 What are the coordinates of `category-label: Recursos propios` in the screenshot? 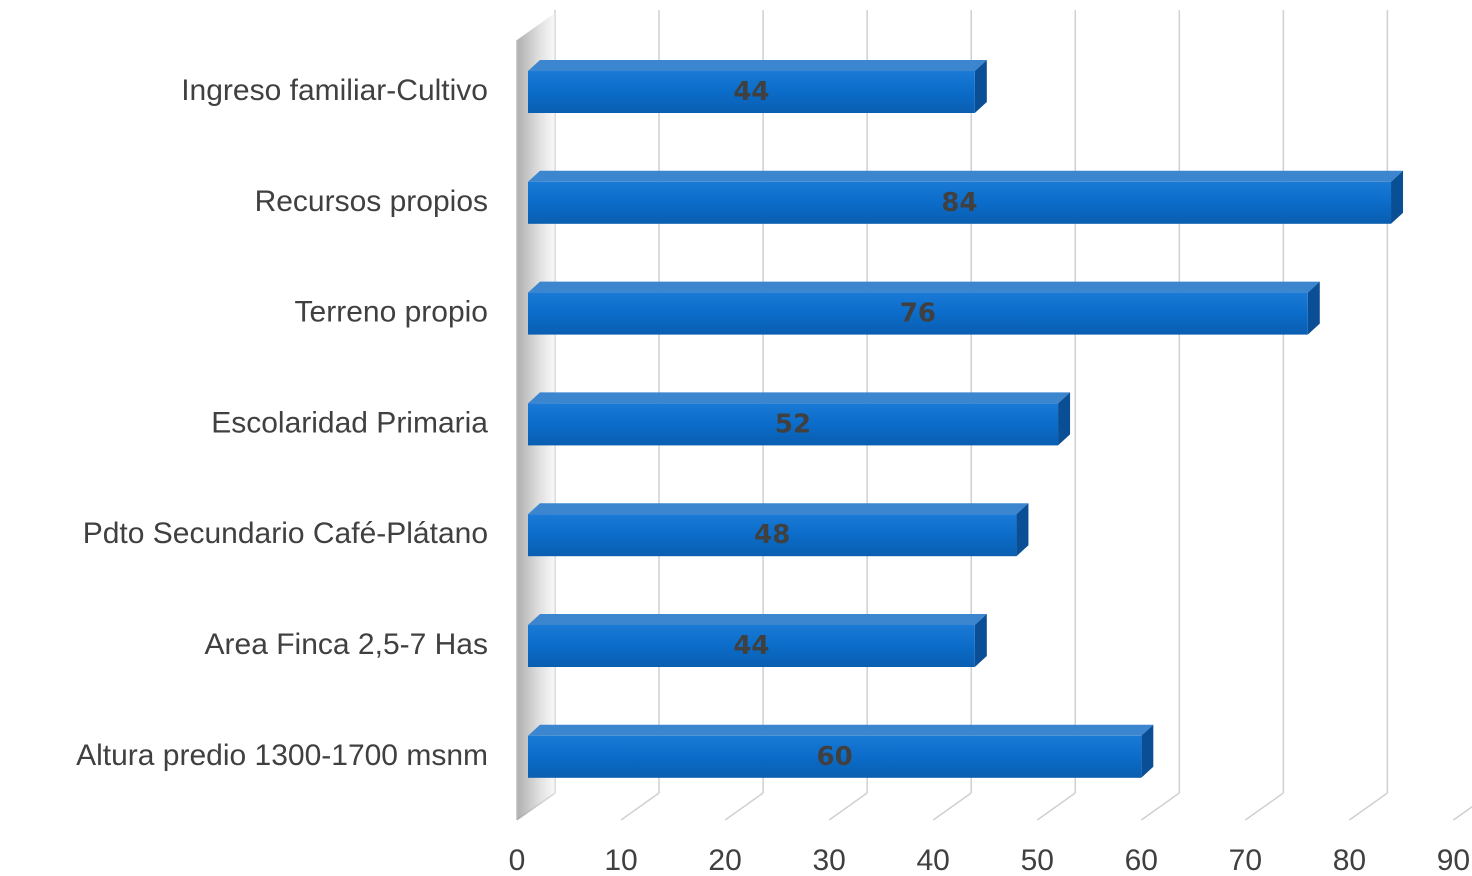 It's located at (371, 201).